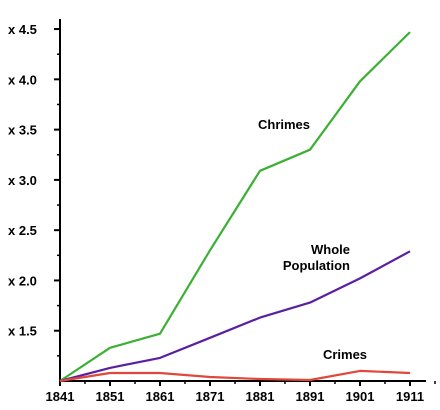 The image size is (440, 410). Describe the element at coordinates (235, 376) in the screenshot. I see `series-line-crimes` at that location.